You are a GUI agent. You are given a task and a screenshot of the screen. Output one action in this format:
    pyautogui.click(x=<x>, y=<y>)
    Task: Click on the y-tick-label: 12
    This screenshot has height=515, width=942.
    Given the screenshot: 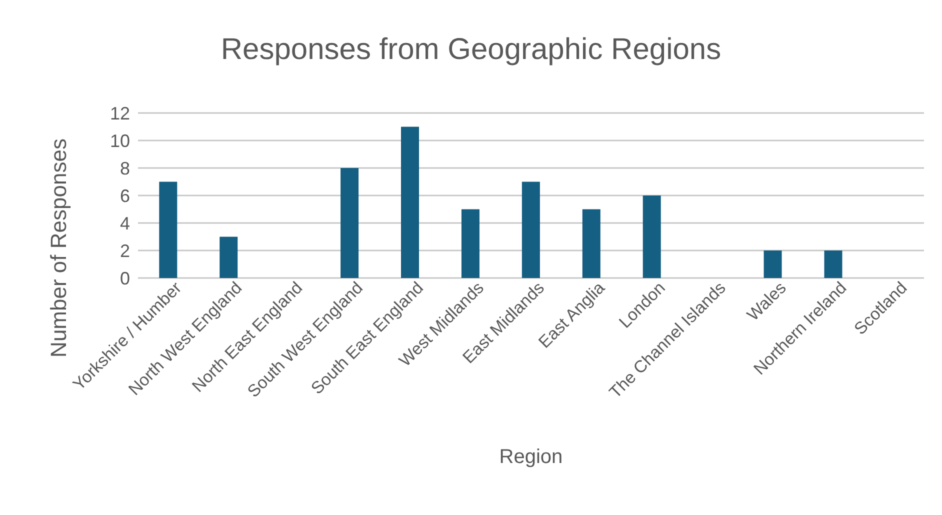 What is the action you would take?
    pyautogui.click(x=120, y=113)
    